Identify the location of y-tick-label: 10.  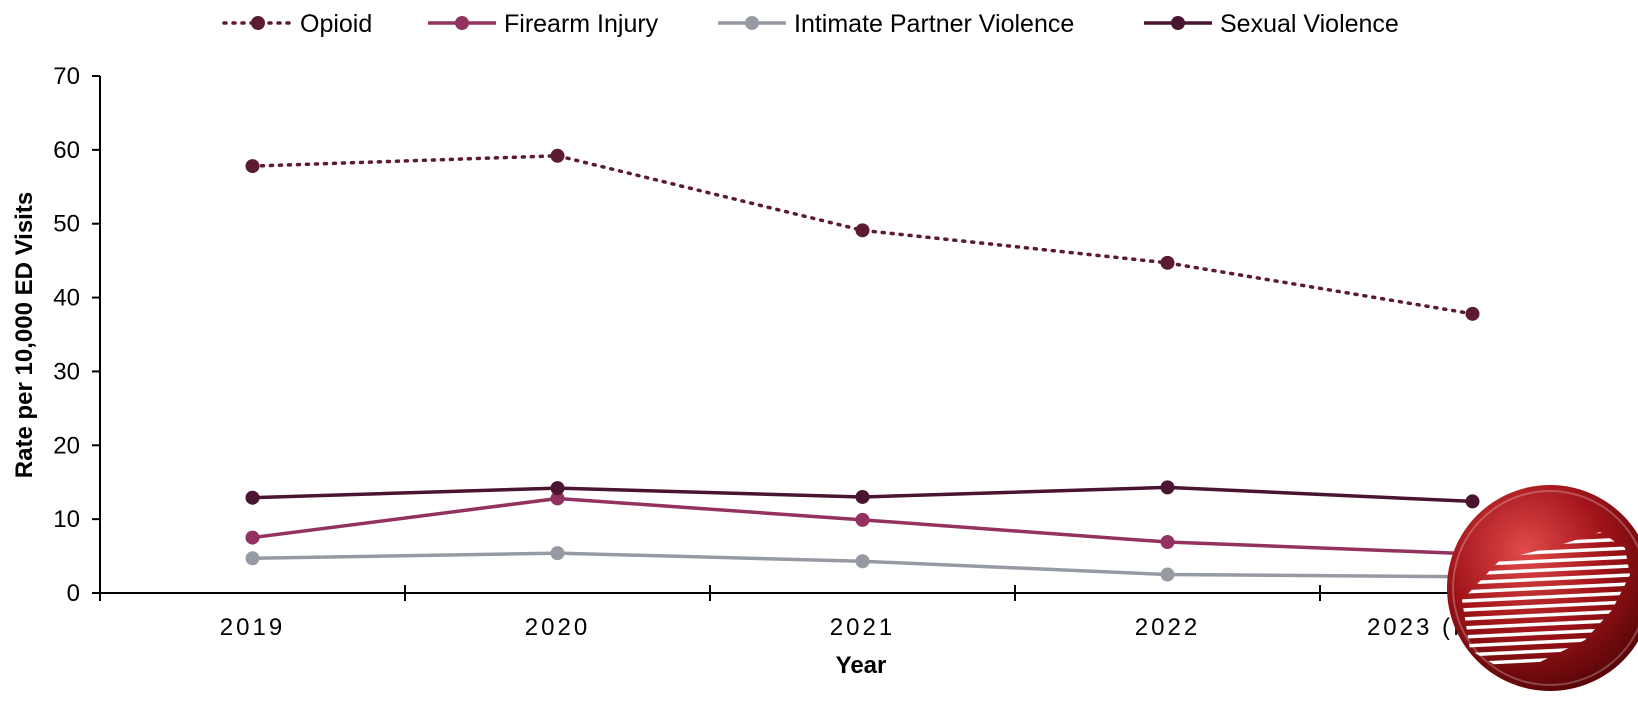
(66, 519).